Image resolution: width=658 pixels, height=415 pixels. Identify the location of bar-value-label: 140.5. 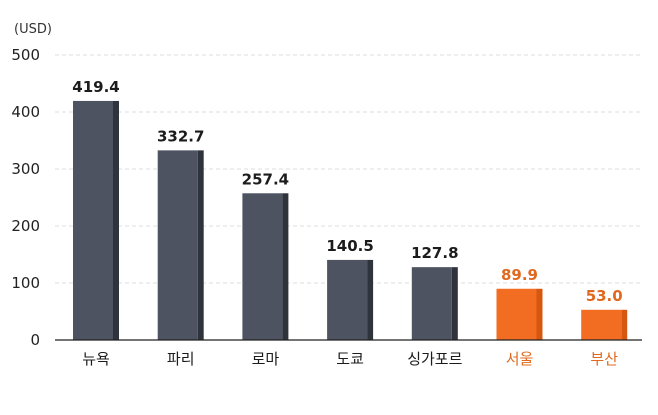
(349, 246).